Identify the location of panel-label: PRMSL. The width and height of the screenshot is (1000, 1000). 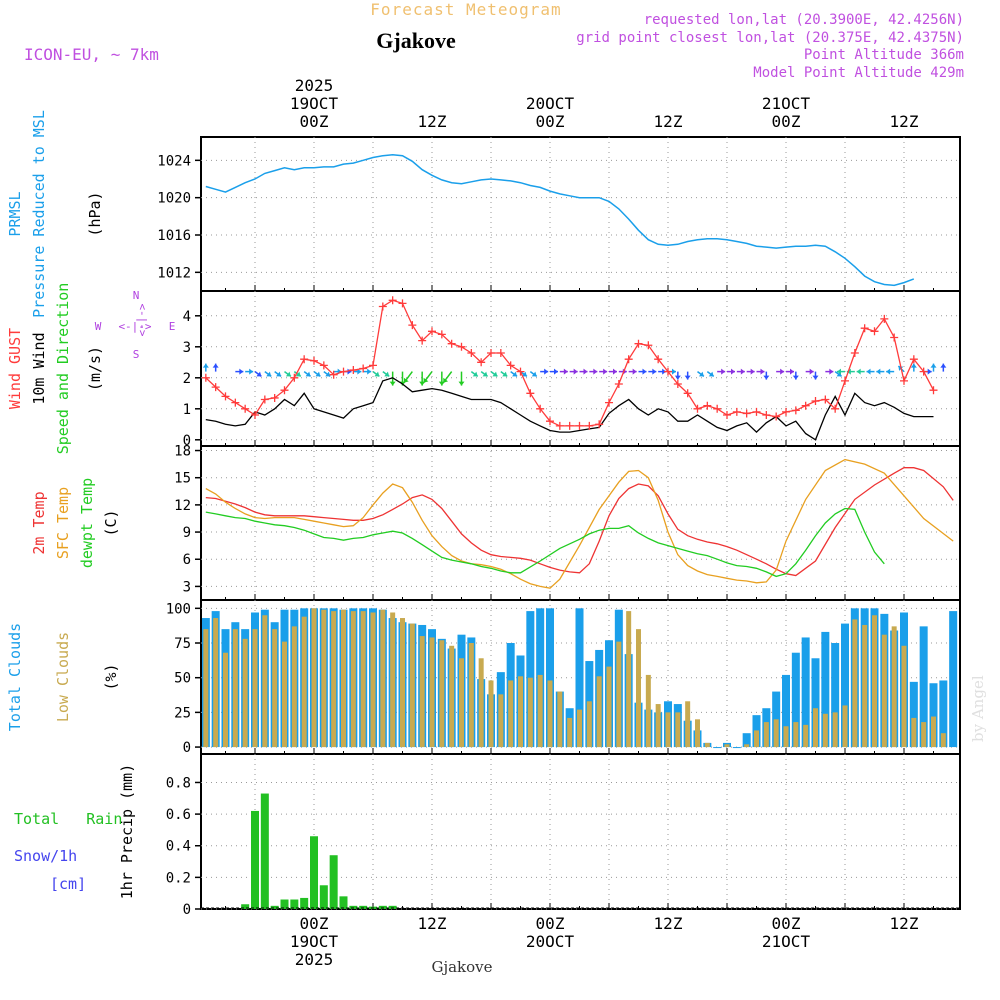
(15, 213).